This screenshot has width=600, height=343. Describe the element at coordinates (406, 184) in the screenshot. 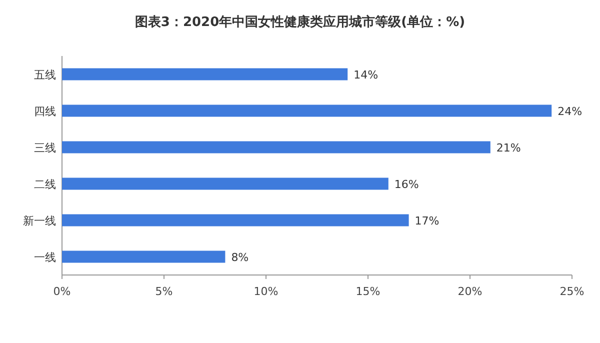

I see `data-label: 16%` at that location.